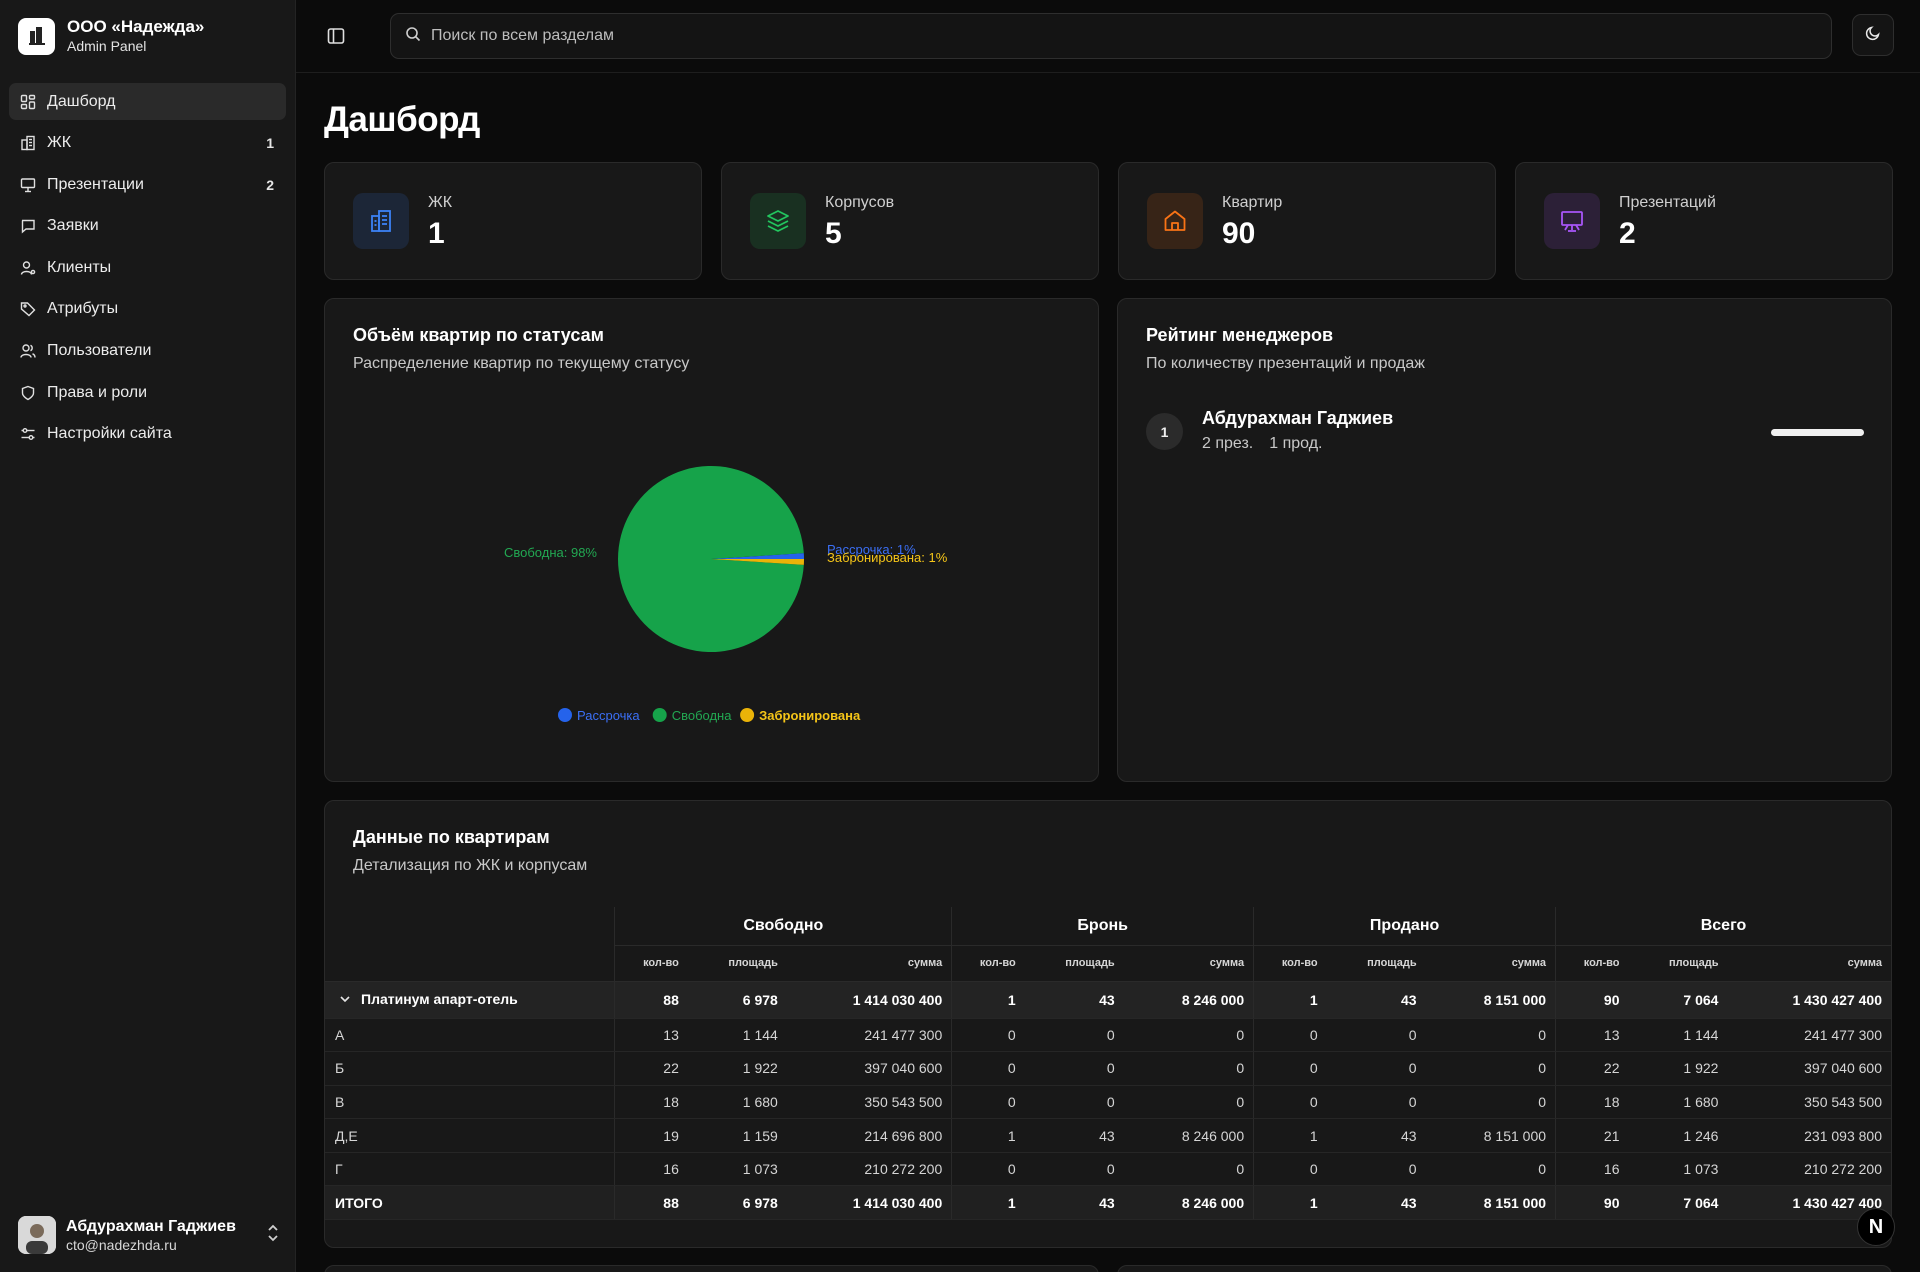  What do you see at coordinates (273, 1235) in the screenshot?
I see `chevron-updown-icon` at bounding box center [273, 1235].